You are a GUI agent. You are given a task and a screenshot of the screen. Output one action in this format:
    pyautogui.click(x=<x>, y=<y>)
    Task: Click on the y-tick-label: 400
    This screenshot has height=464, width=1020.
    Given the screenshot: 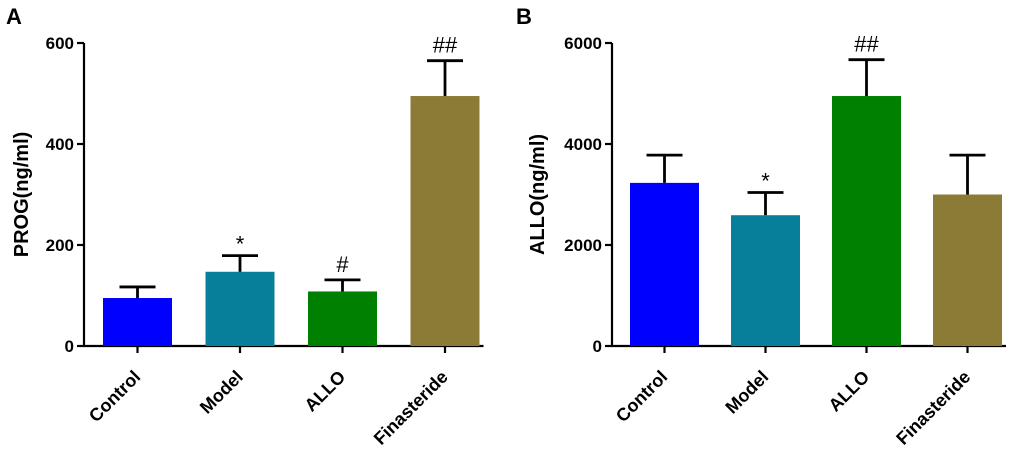 What is the action you would take?
    pyautogui.click(x=60, y=144)
    